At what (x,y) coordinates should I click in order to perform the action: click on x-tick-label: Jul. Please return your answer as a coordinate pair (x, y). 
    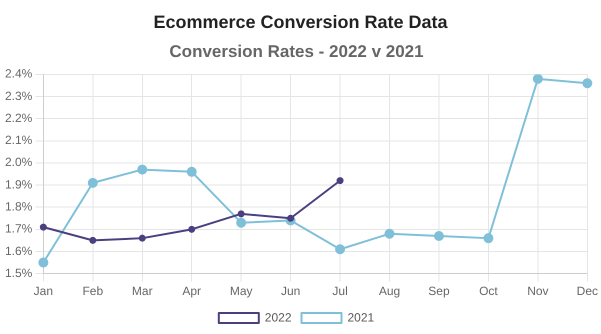
    Looking at the image, I should click on (340, 291).